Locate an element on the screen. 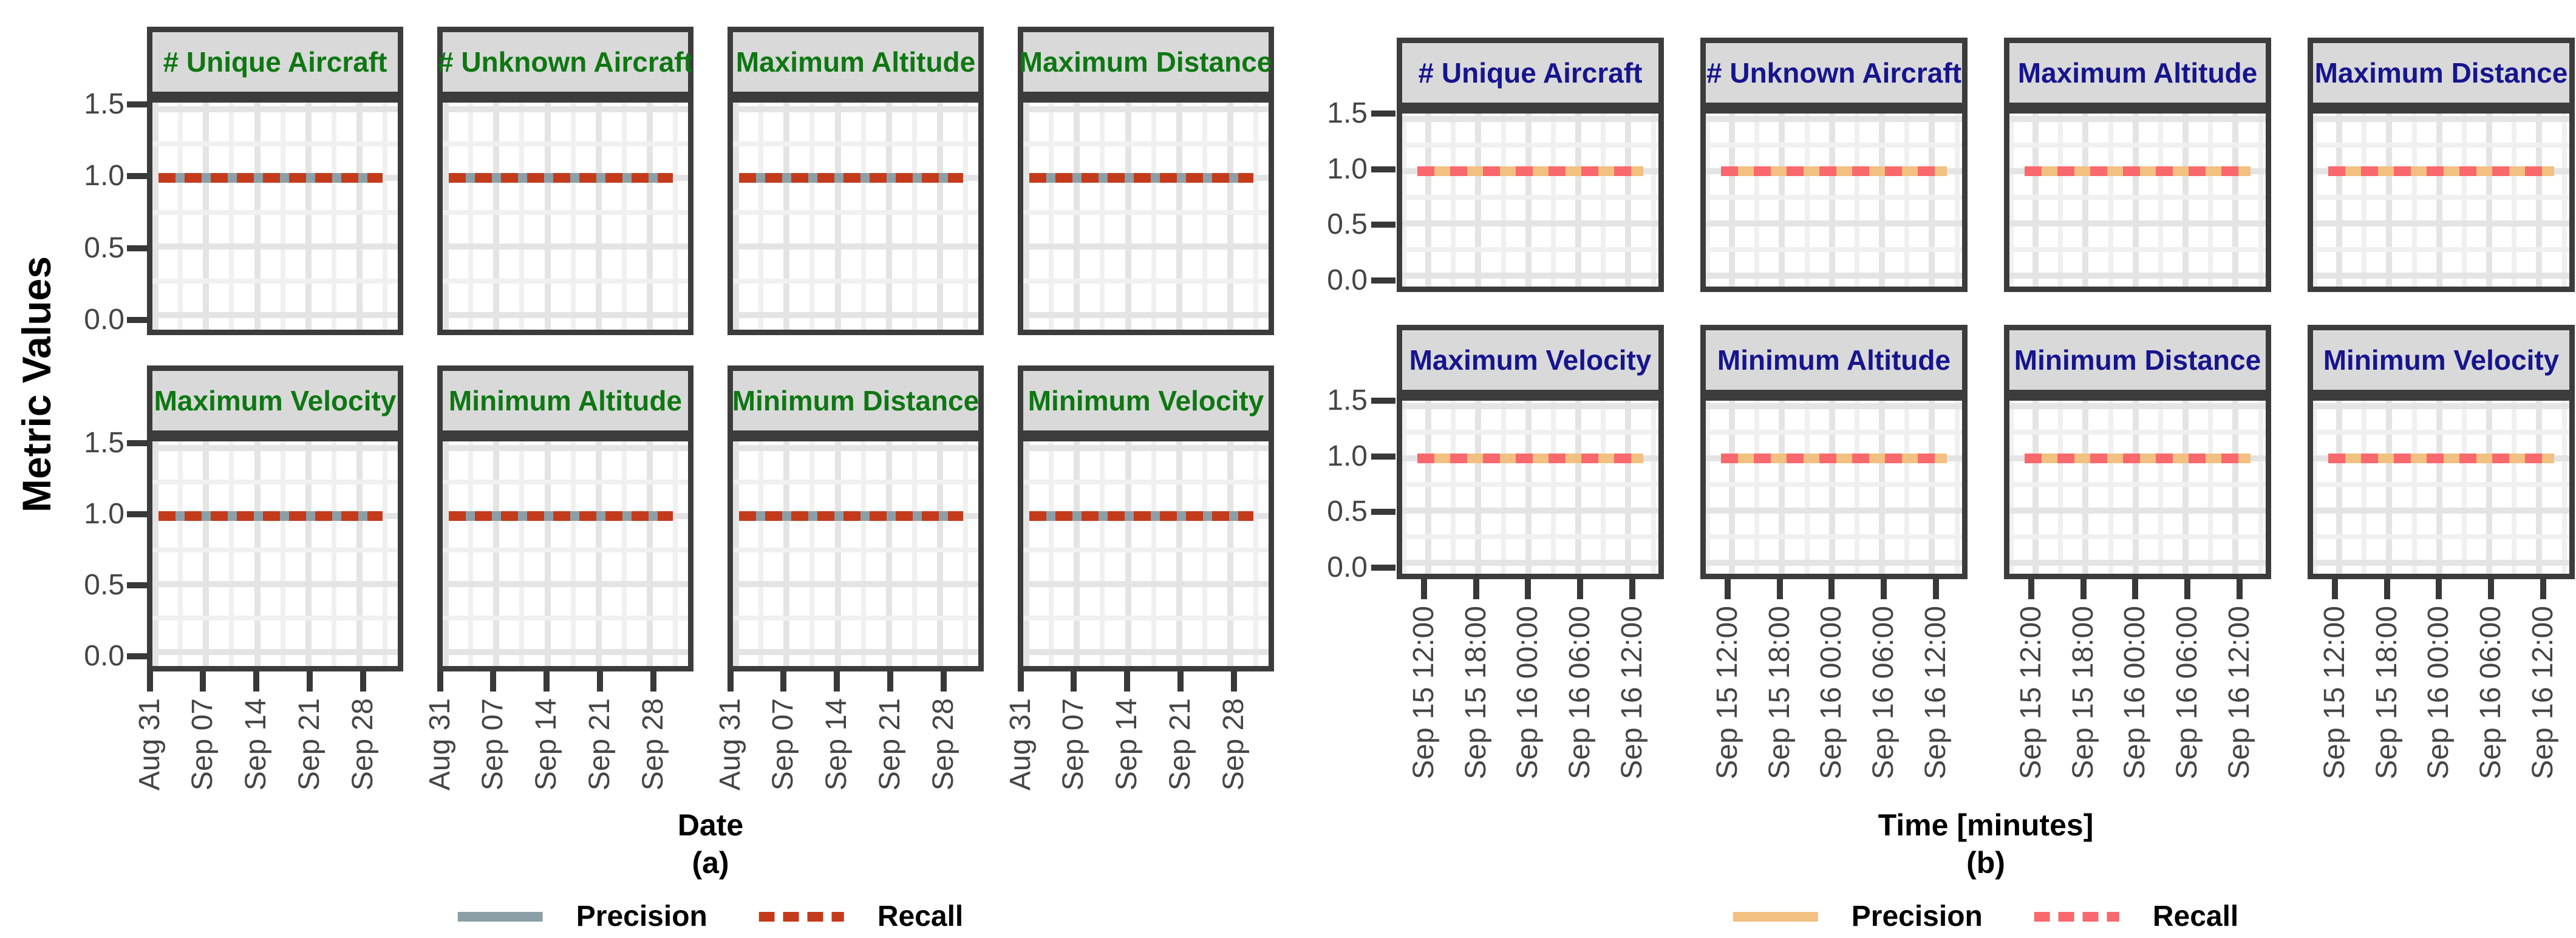 Image resolution: width=2576 pixels, height=938 pixels. facet-title: Minimum Altitude is located at coordinates (1834, 360).